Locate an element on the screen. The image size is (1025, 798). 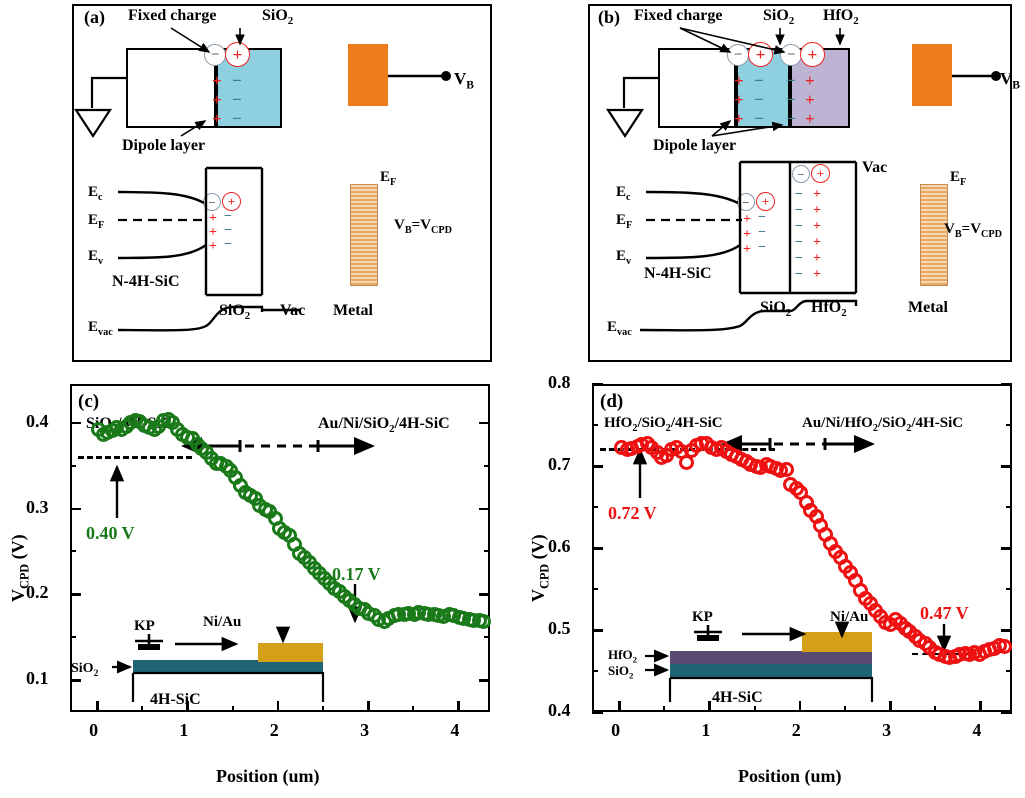
panel-b-dipole2-plus-1: + is located at coordinates (810, 80).